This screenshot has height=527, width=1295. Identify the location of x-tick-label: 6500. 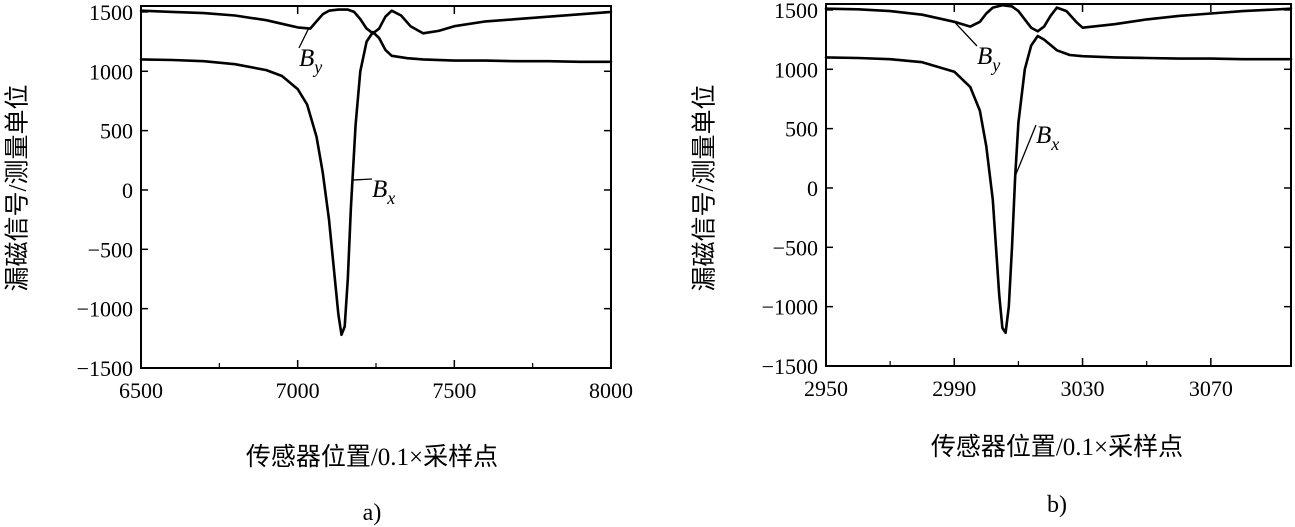
(141, 390).